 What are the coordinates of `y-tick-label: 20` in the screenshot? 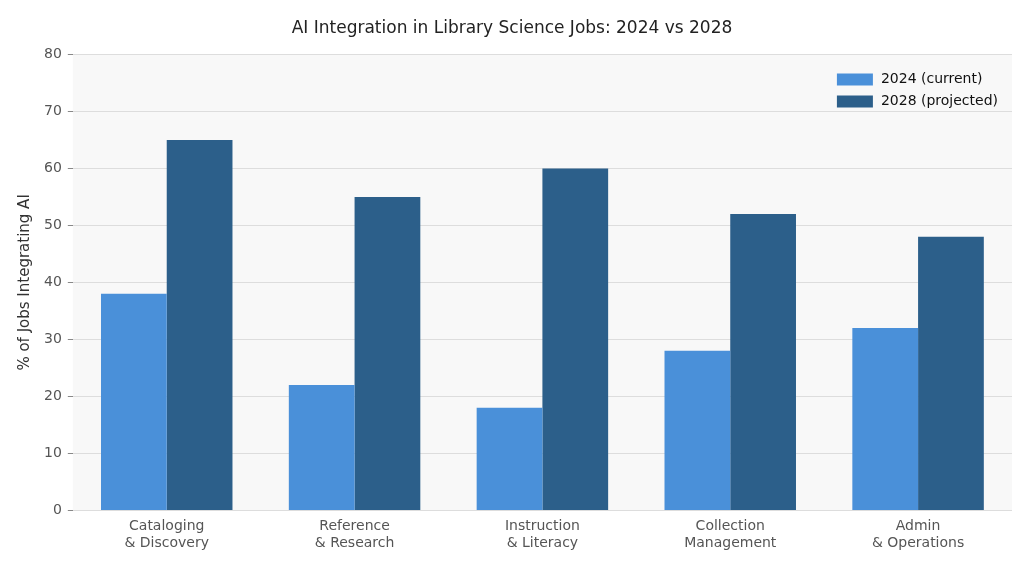 It's located at (52, 395).